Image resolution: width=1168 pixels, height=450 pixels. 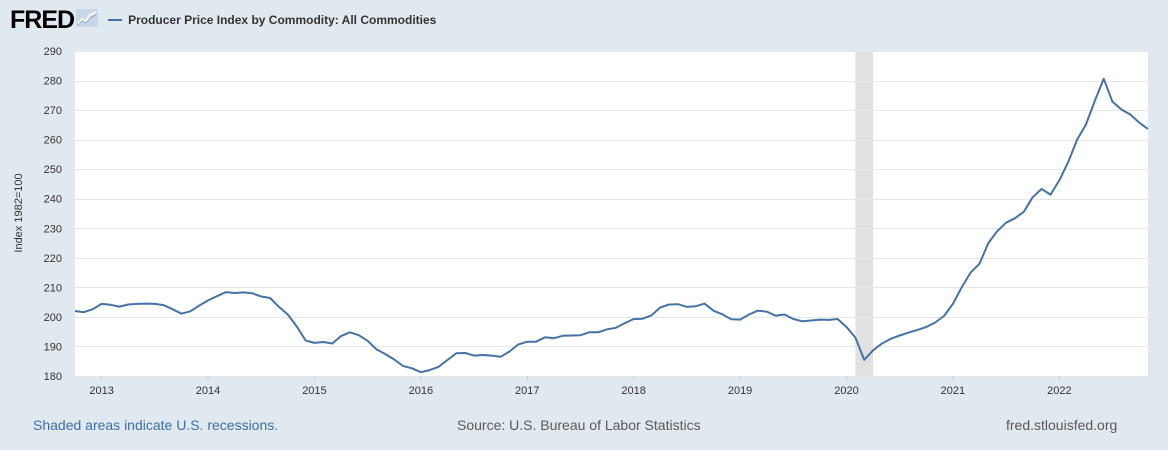 What do you see at coordinates (87, 20) in the screenshot?
I see `fred-logo-chart-icon` at bounding box center [87, 20].